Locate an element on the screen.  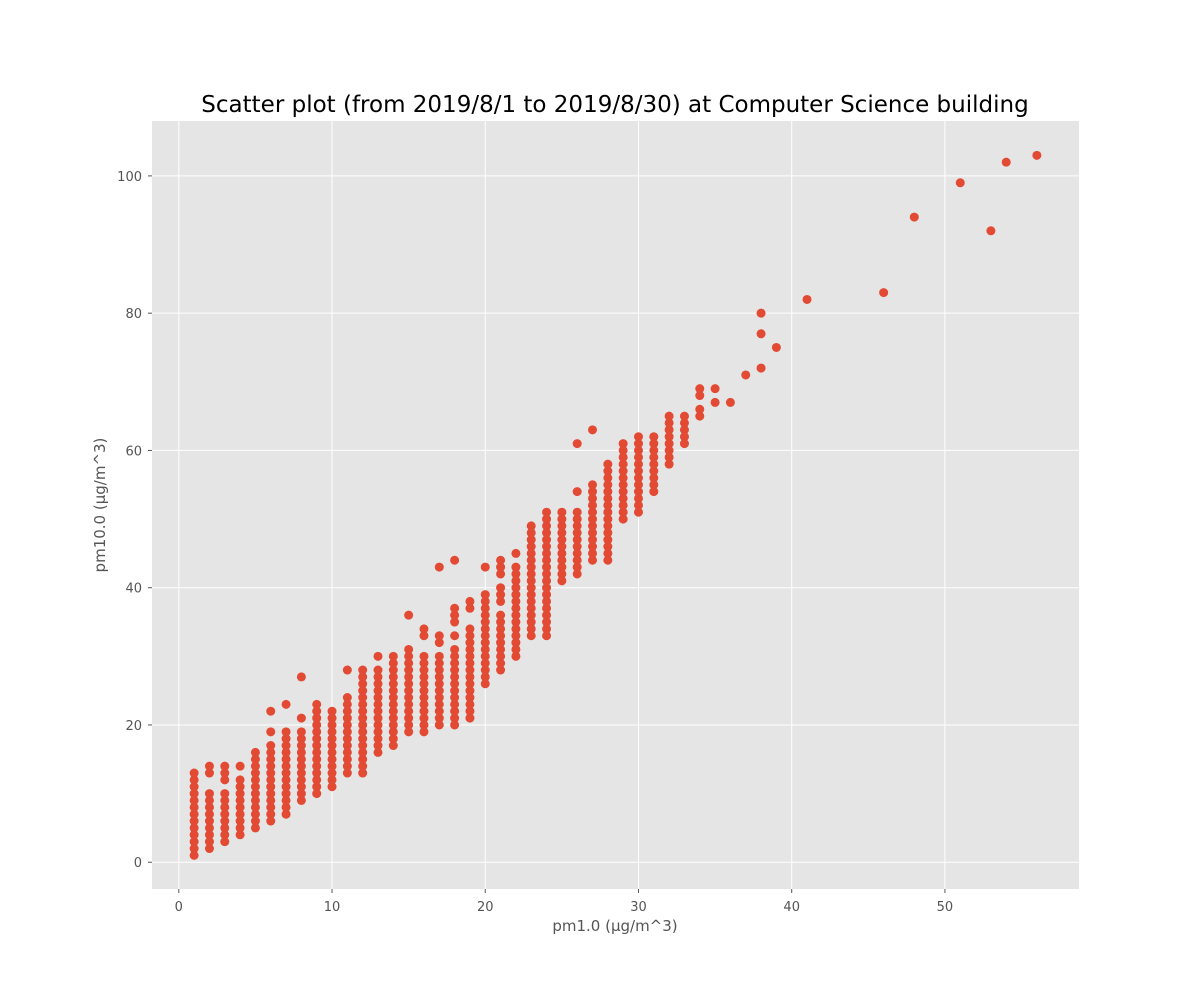
x-tick-label: 20 is located at coordinates (485, 907).